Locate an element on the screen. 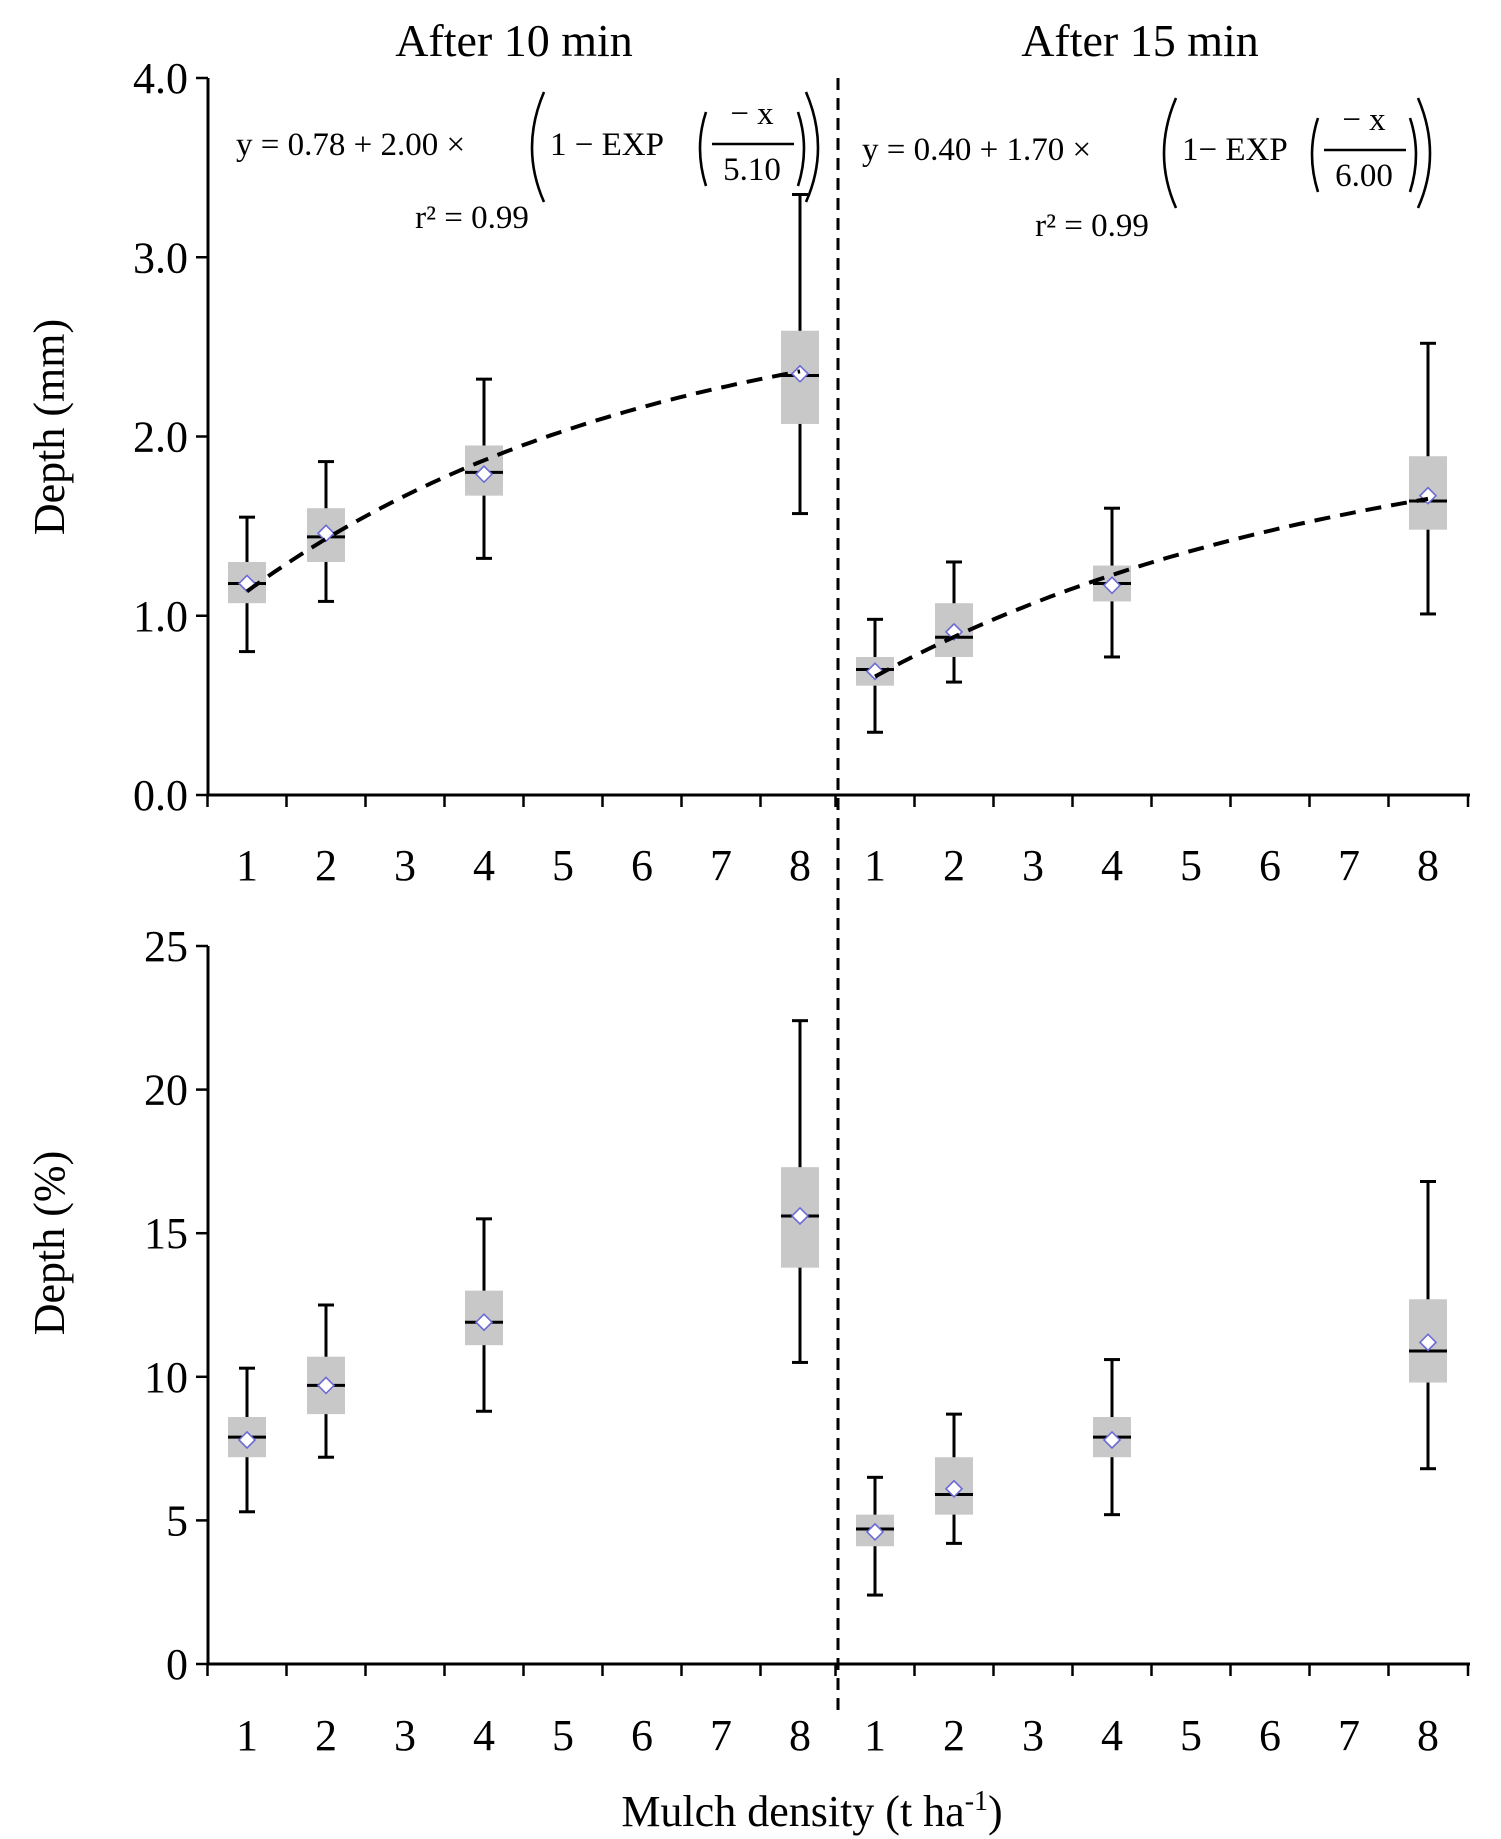 The height and width of the screenshot is (1839, 1501). equation-10-outer-left-paren is located at coordinates (538, 147).